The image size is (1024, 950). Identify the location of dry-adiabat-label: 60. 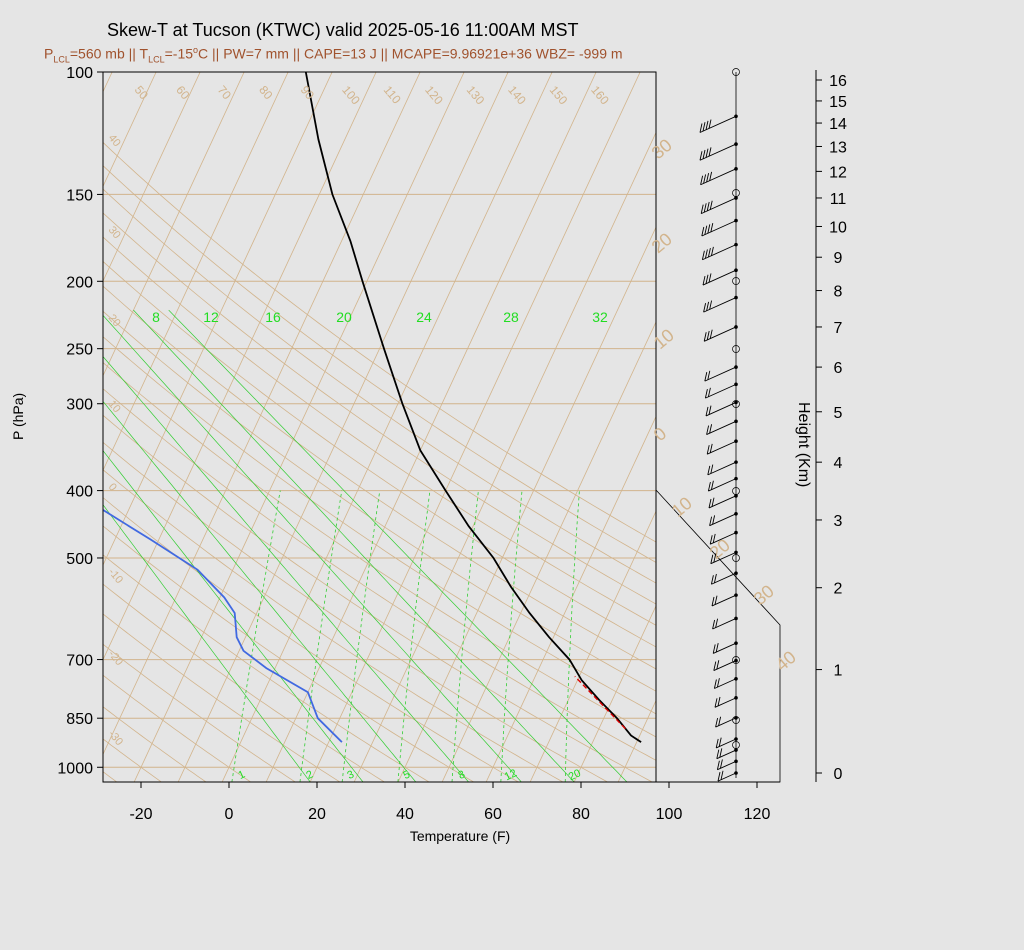
(183, 92).